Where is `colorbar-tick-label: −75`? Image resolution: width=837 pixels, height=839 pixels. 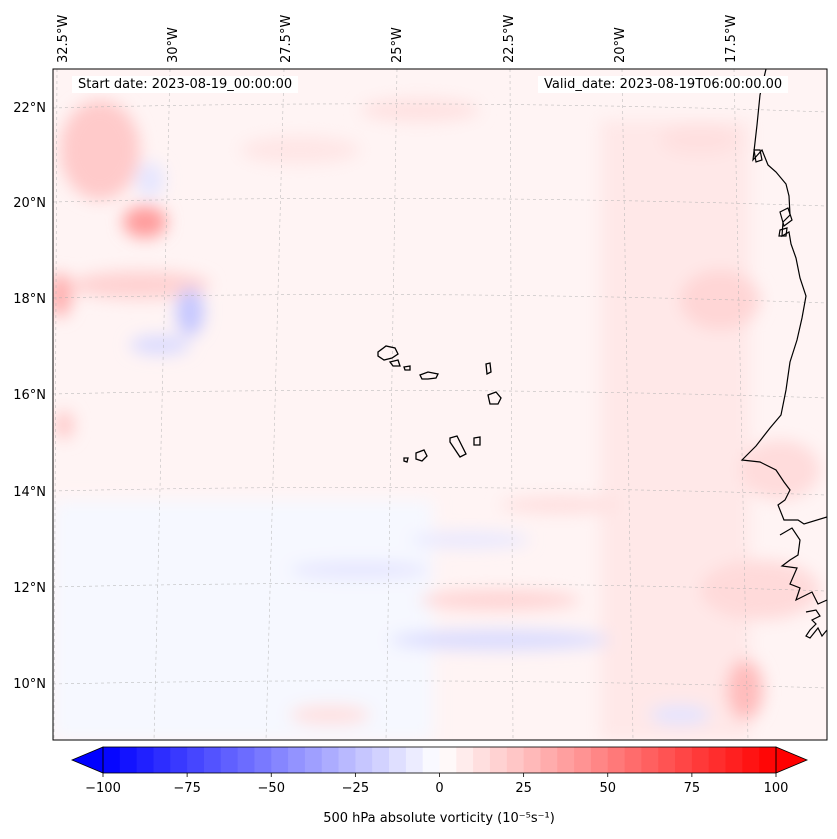 colorbar-tick-label: −75 is located at coordinates (186, 788).